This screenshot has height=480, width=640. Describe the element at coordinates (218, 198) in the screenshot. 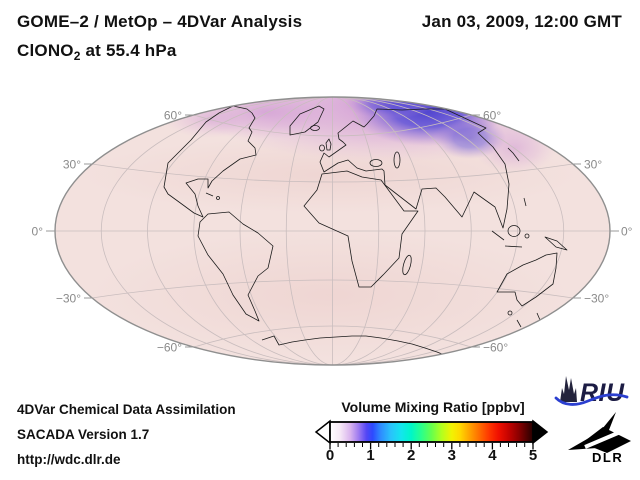

I see `coast-hispaniola` at that location.